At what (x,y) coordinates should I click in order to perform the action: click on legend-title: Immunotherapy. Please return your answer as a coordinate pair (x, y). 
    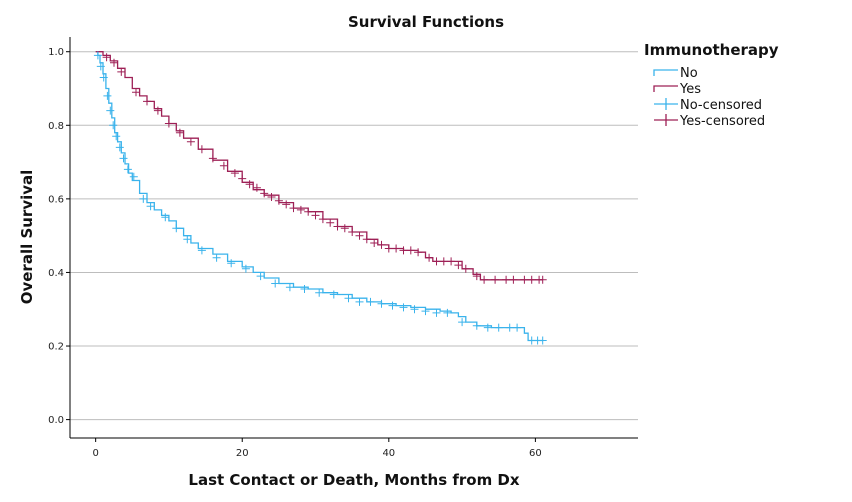
    Looking at the image, I should click on (711, 50).